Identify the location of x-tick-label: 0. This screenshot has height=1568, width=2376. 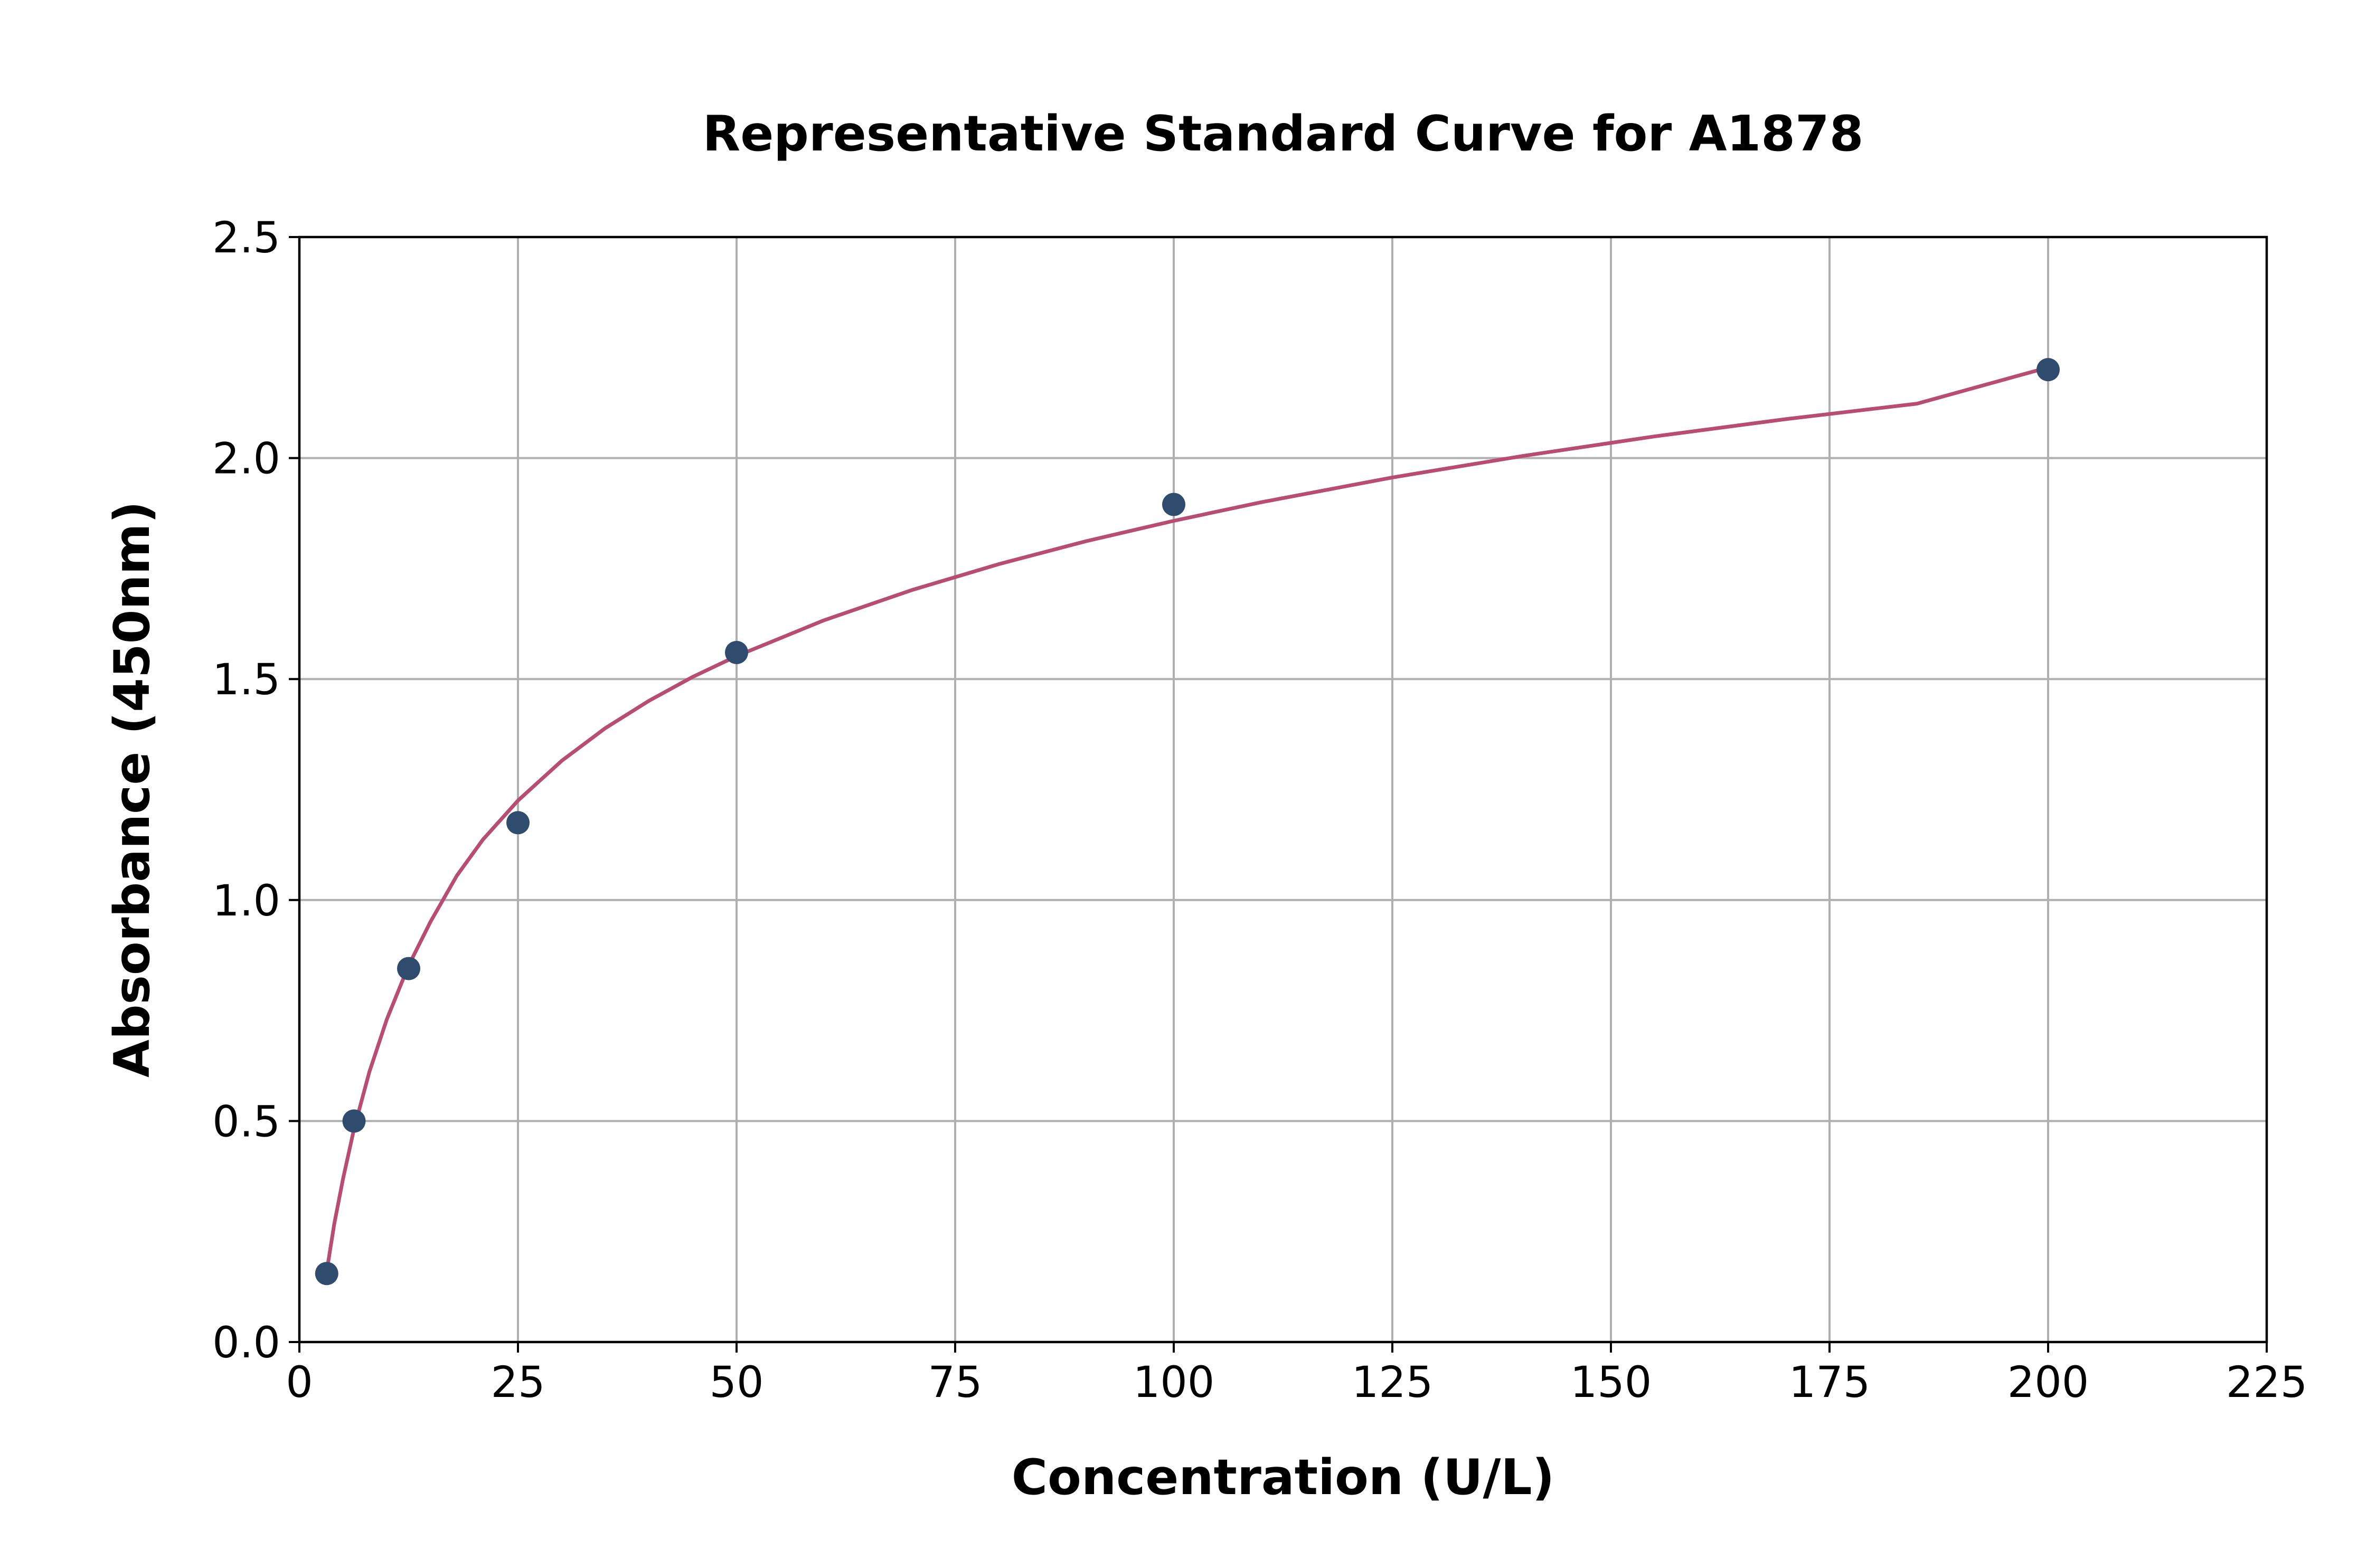
(299, 1383).